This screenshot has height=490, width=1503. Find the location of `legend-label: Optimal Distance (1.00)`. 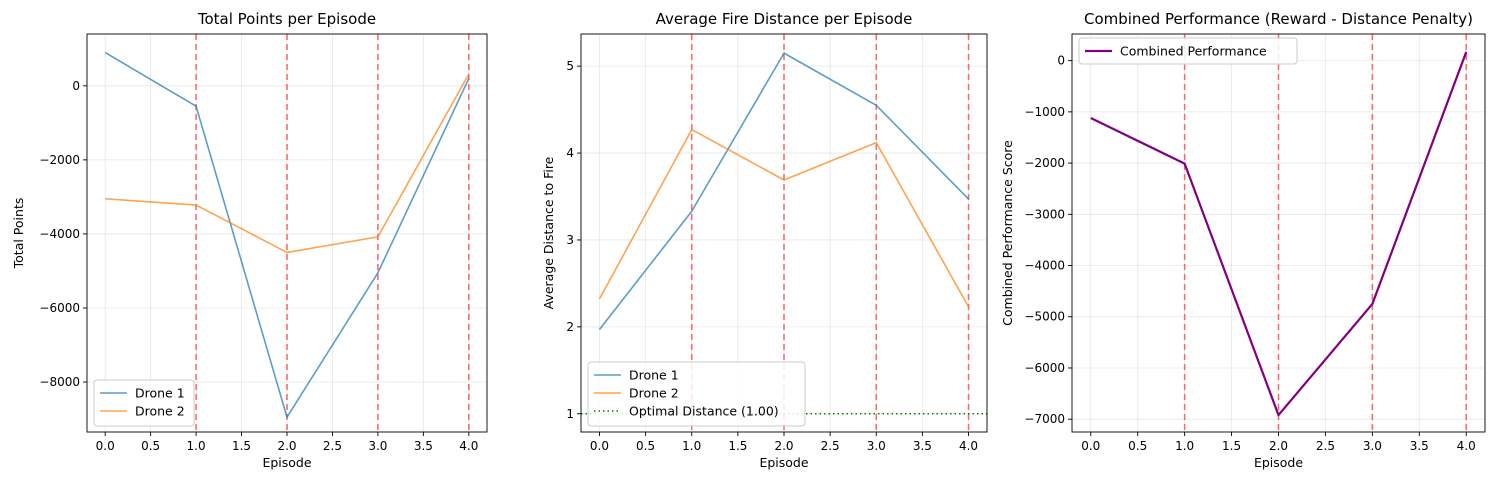

legend-label: Optimal Distance (1.00) is located at coordinates (704, 411).